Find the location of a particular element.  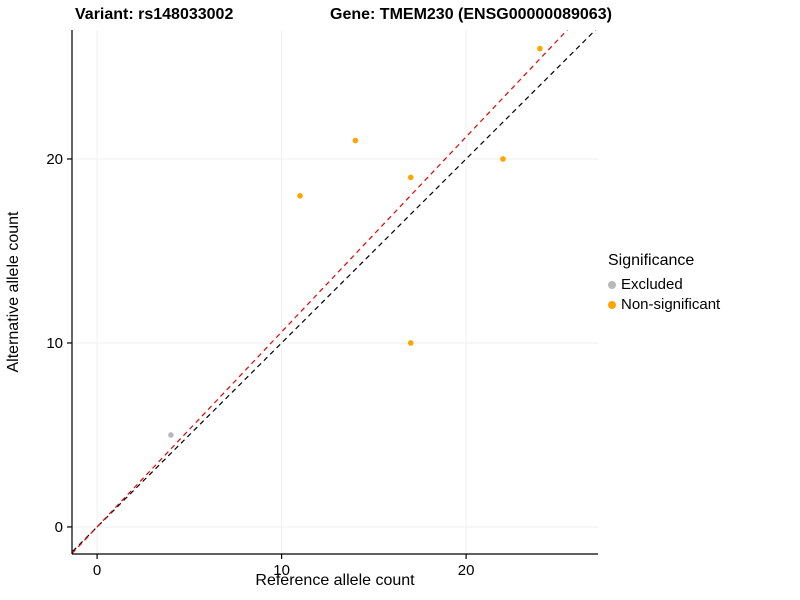

excluded-dot-icon is located at coordinates (612, 284).